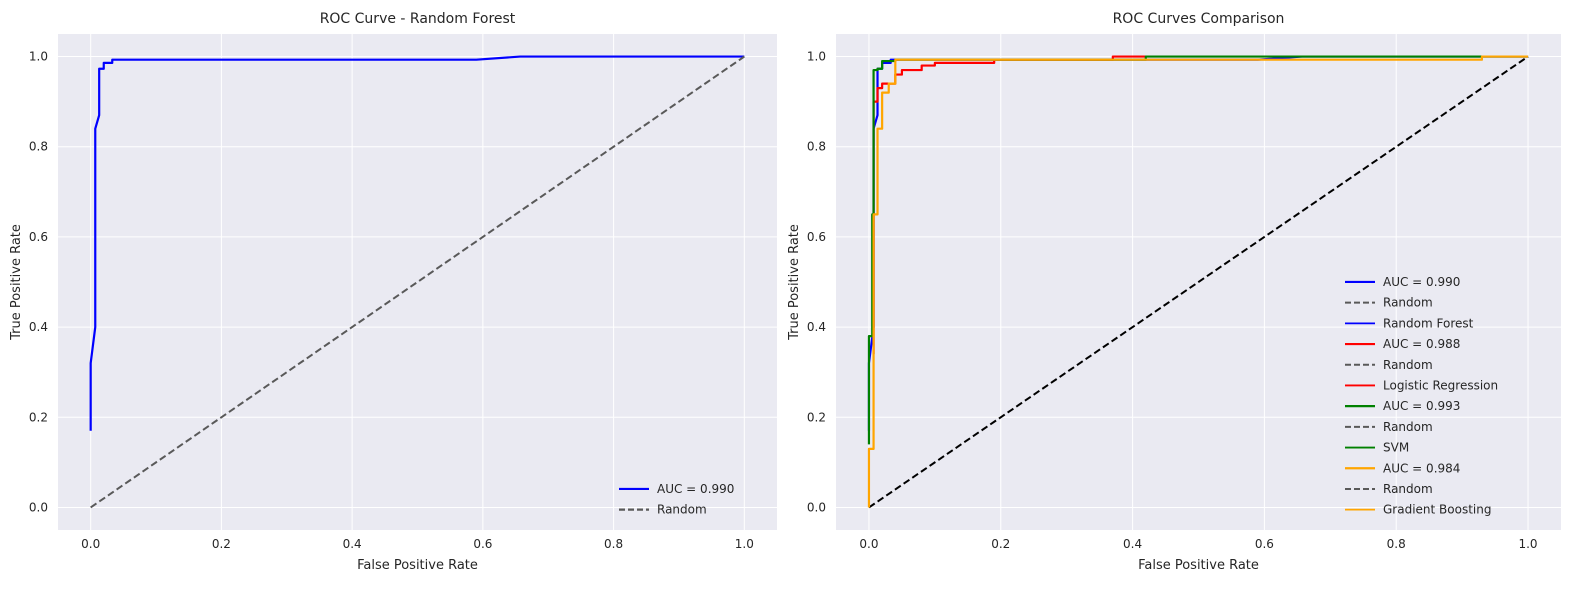  I want to click on legend-label: Logistic Regression, so click(1440, 385).